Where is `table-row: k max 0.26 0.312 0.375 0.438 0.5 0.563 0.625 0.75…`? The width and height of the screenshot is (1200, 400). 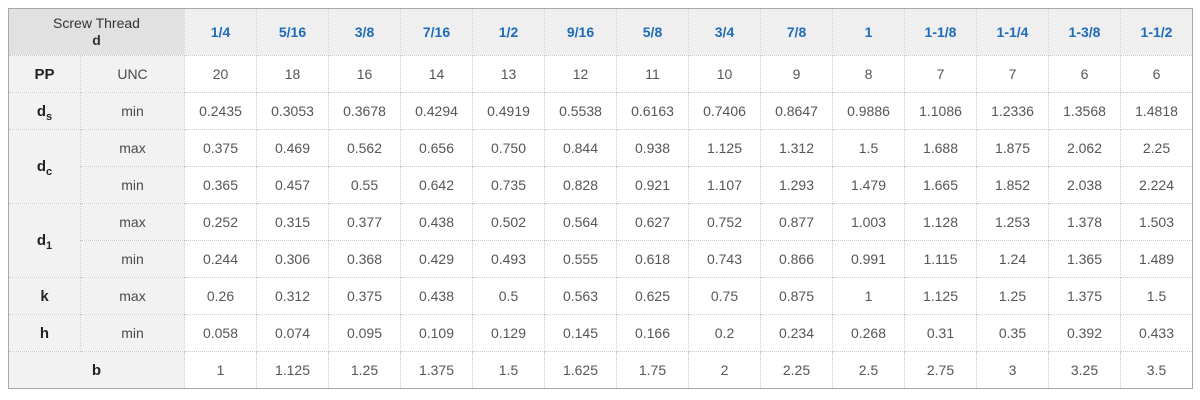
table-row: k max 0.26 0.312 0.375 0.438 0.5 0.563 0.625 0.75… is located at coordinates (600, 296).